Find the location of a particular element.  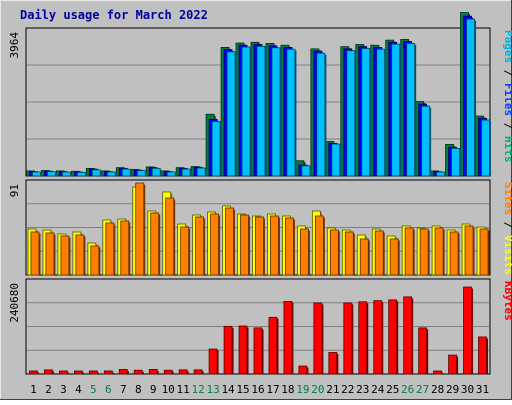

x-tick-label-day-23: 23 is located at coordinates (362, 389).